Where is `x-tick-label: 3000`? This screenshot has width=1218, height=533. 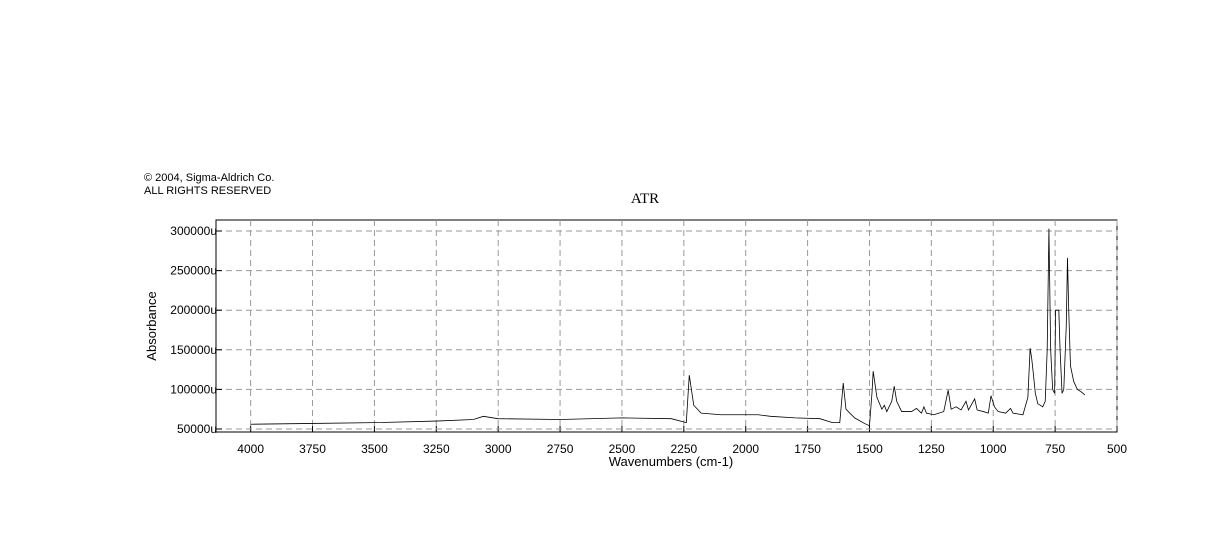
x-tick-label: 3000 is located at coordinates (498, 449).